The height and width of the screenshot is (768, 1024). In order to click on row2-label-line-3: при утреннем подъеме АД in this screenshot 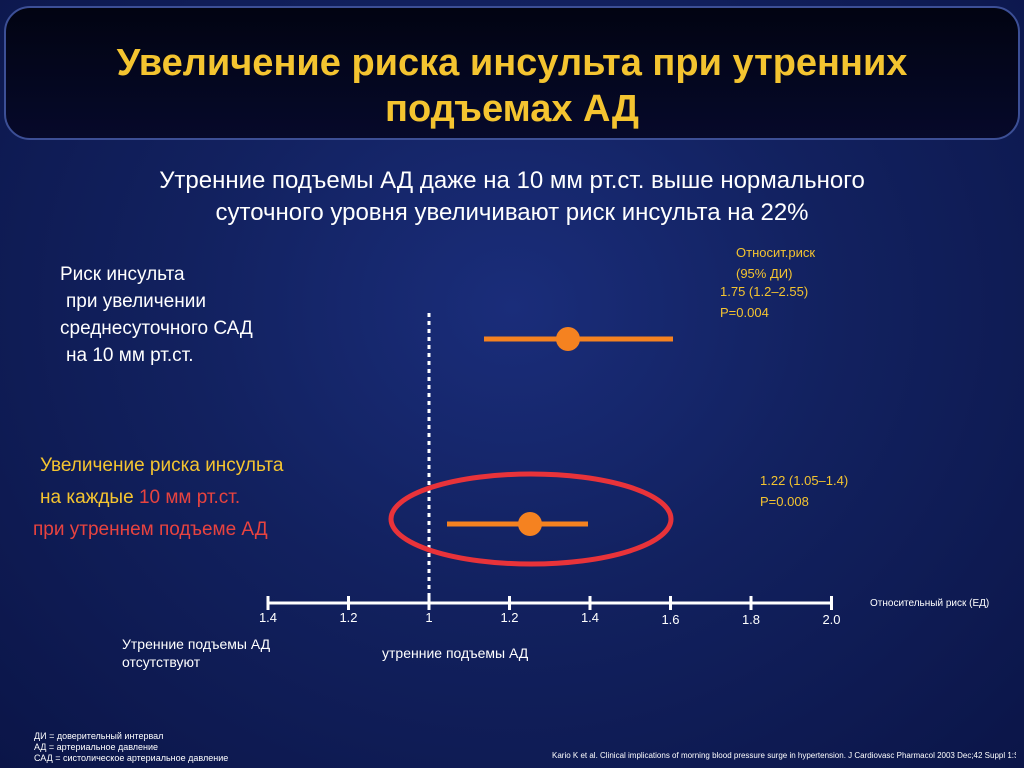, I will do `click(150, 529)`.